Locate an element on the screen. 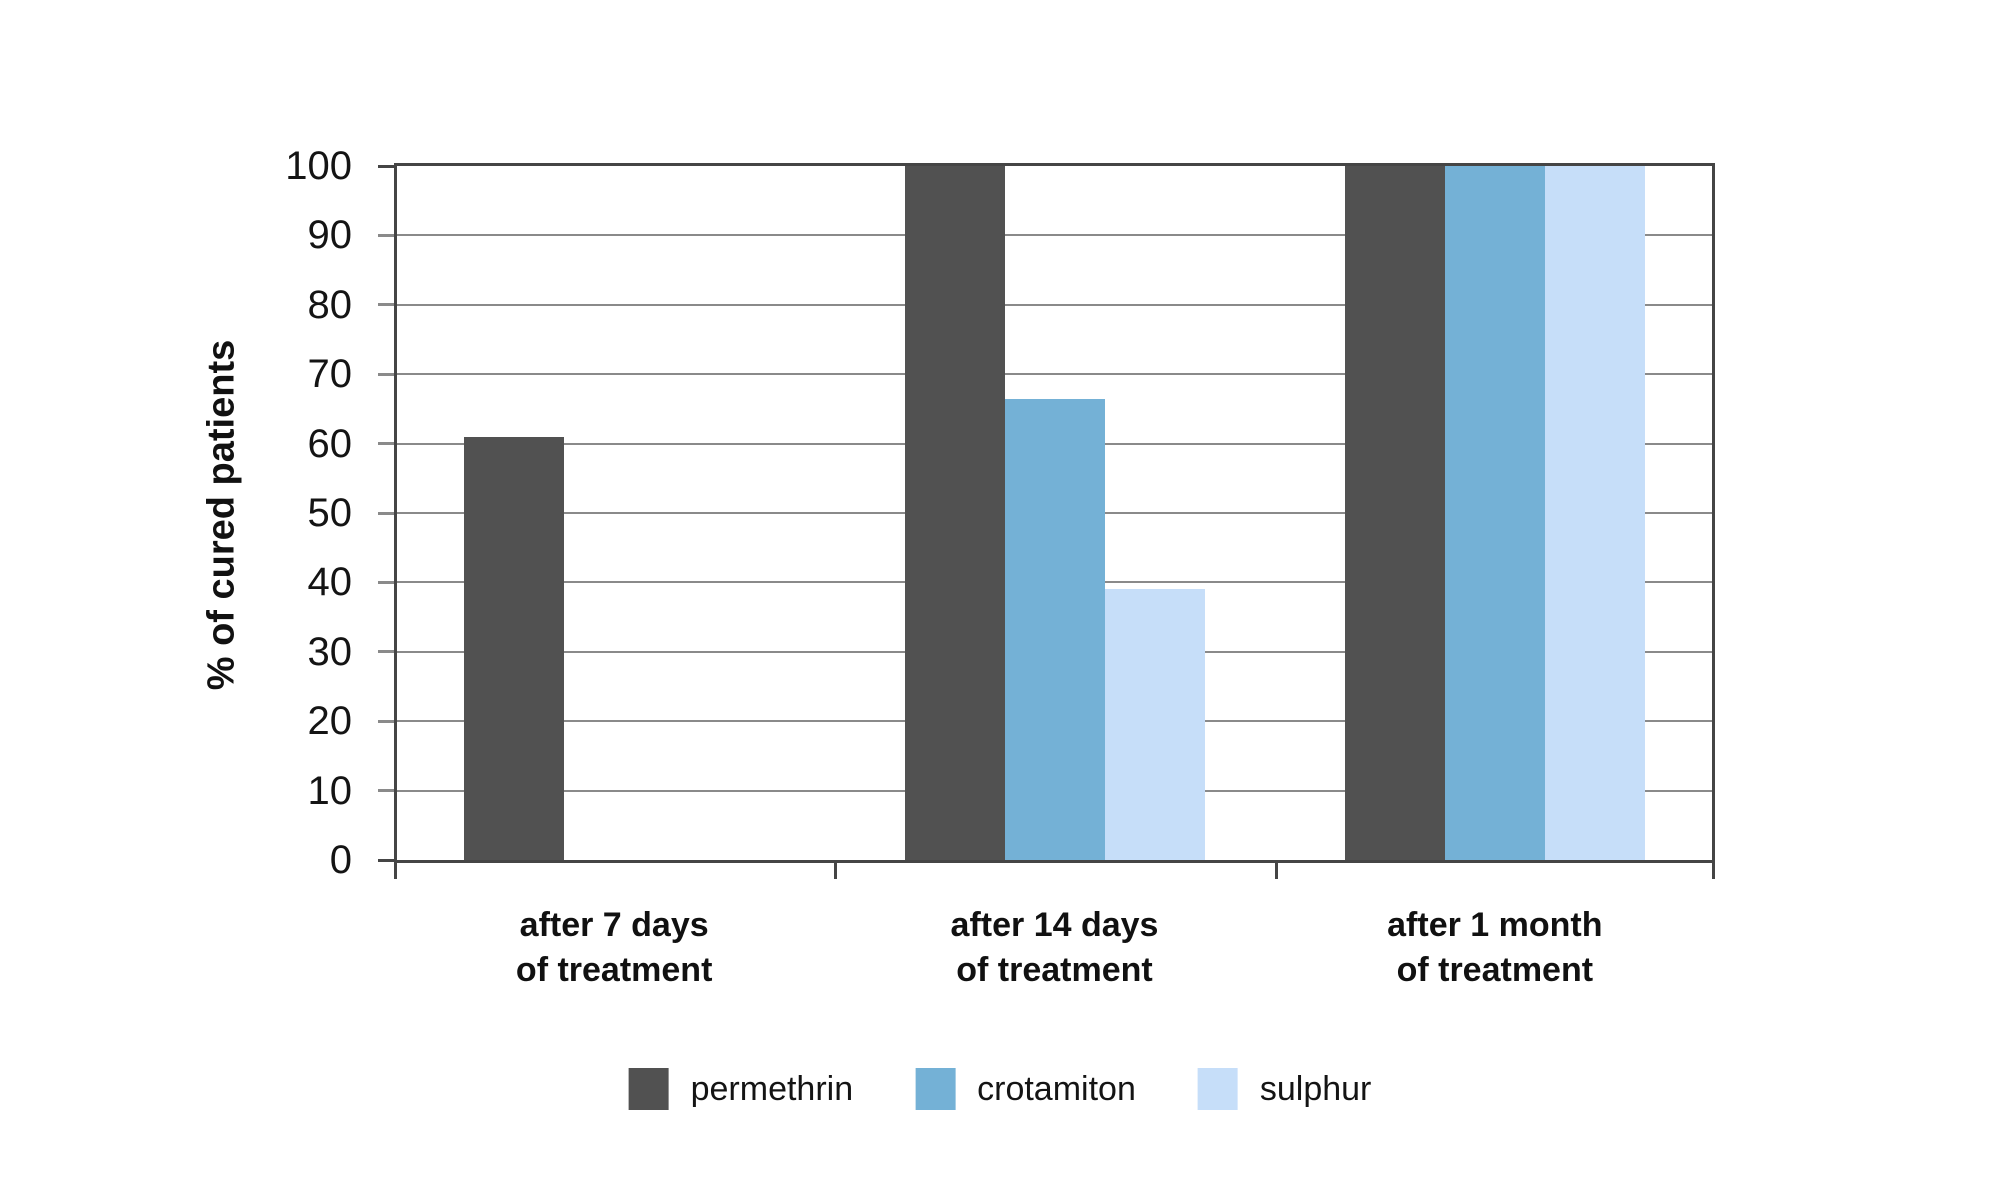 This screenshot has width=2000, height=1200. legend-item-sulphur: sulphur is located at coordinates (1284, 1089).